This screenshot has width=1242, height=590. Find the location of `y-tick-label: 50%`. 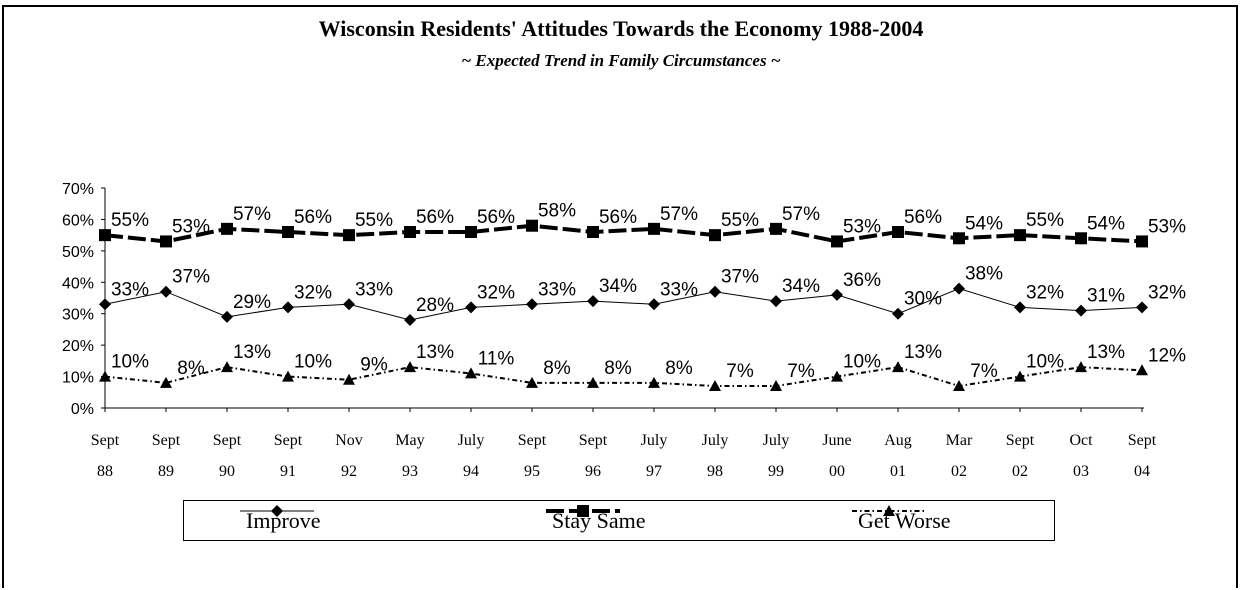

y-tick-label: 50% is located at coordinates (78, 252).